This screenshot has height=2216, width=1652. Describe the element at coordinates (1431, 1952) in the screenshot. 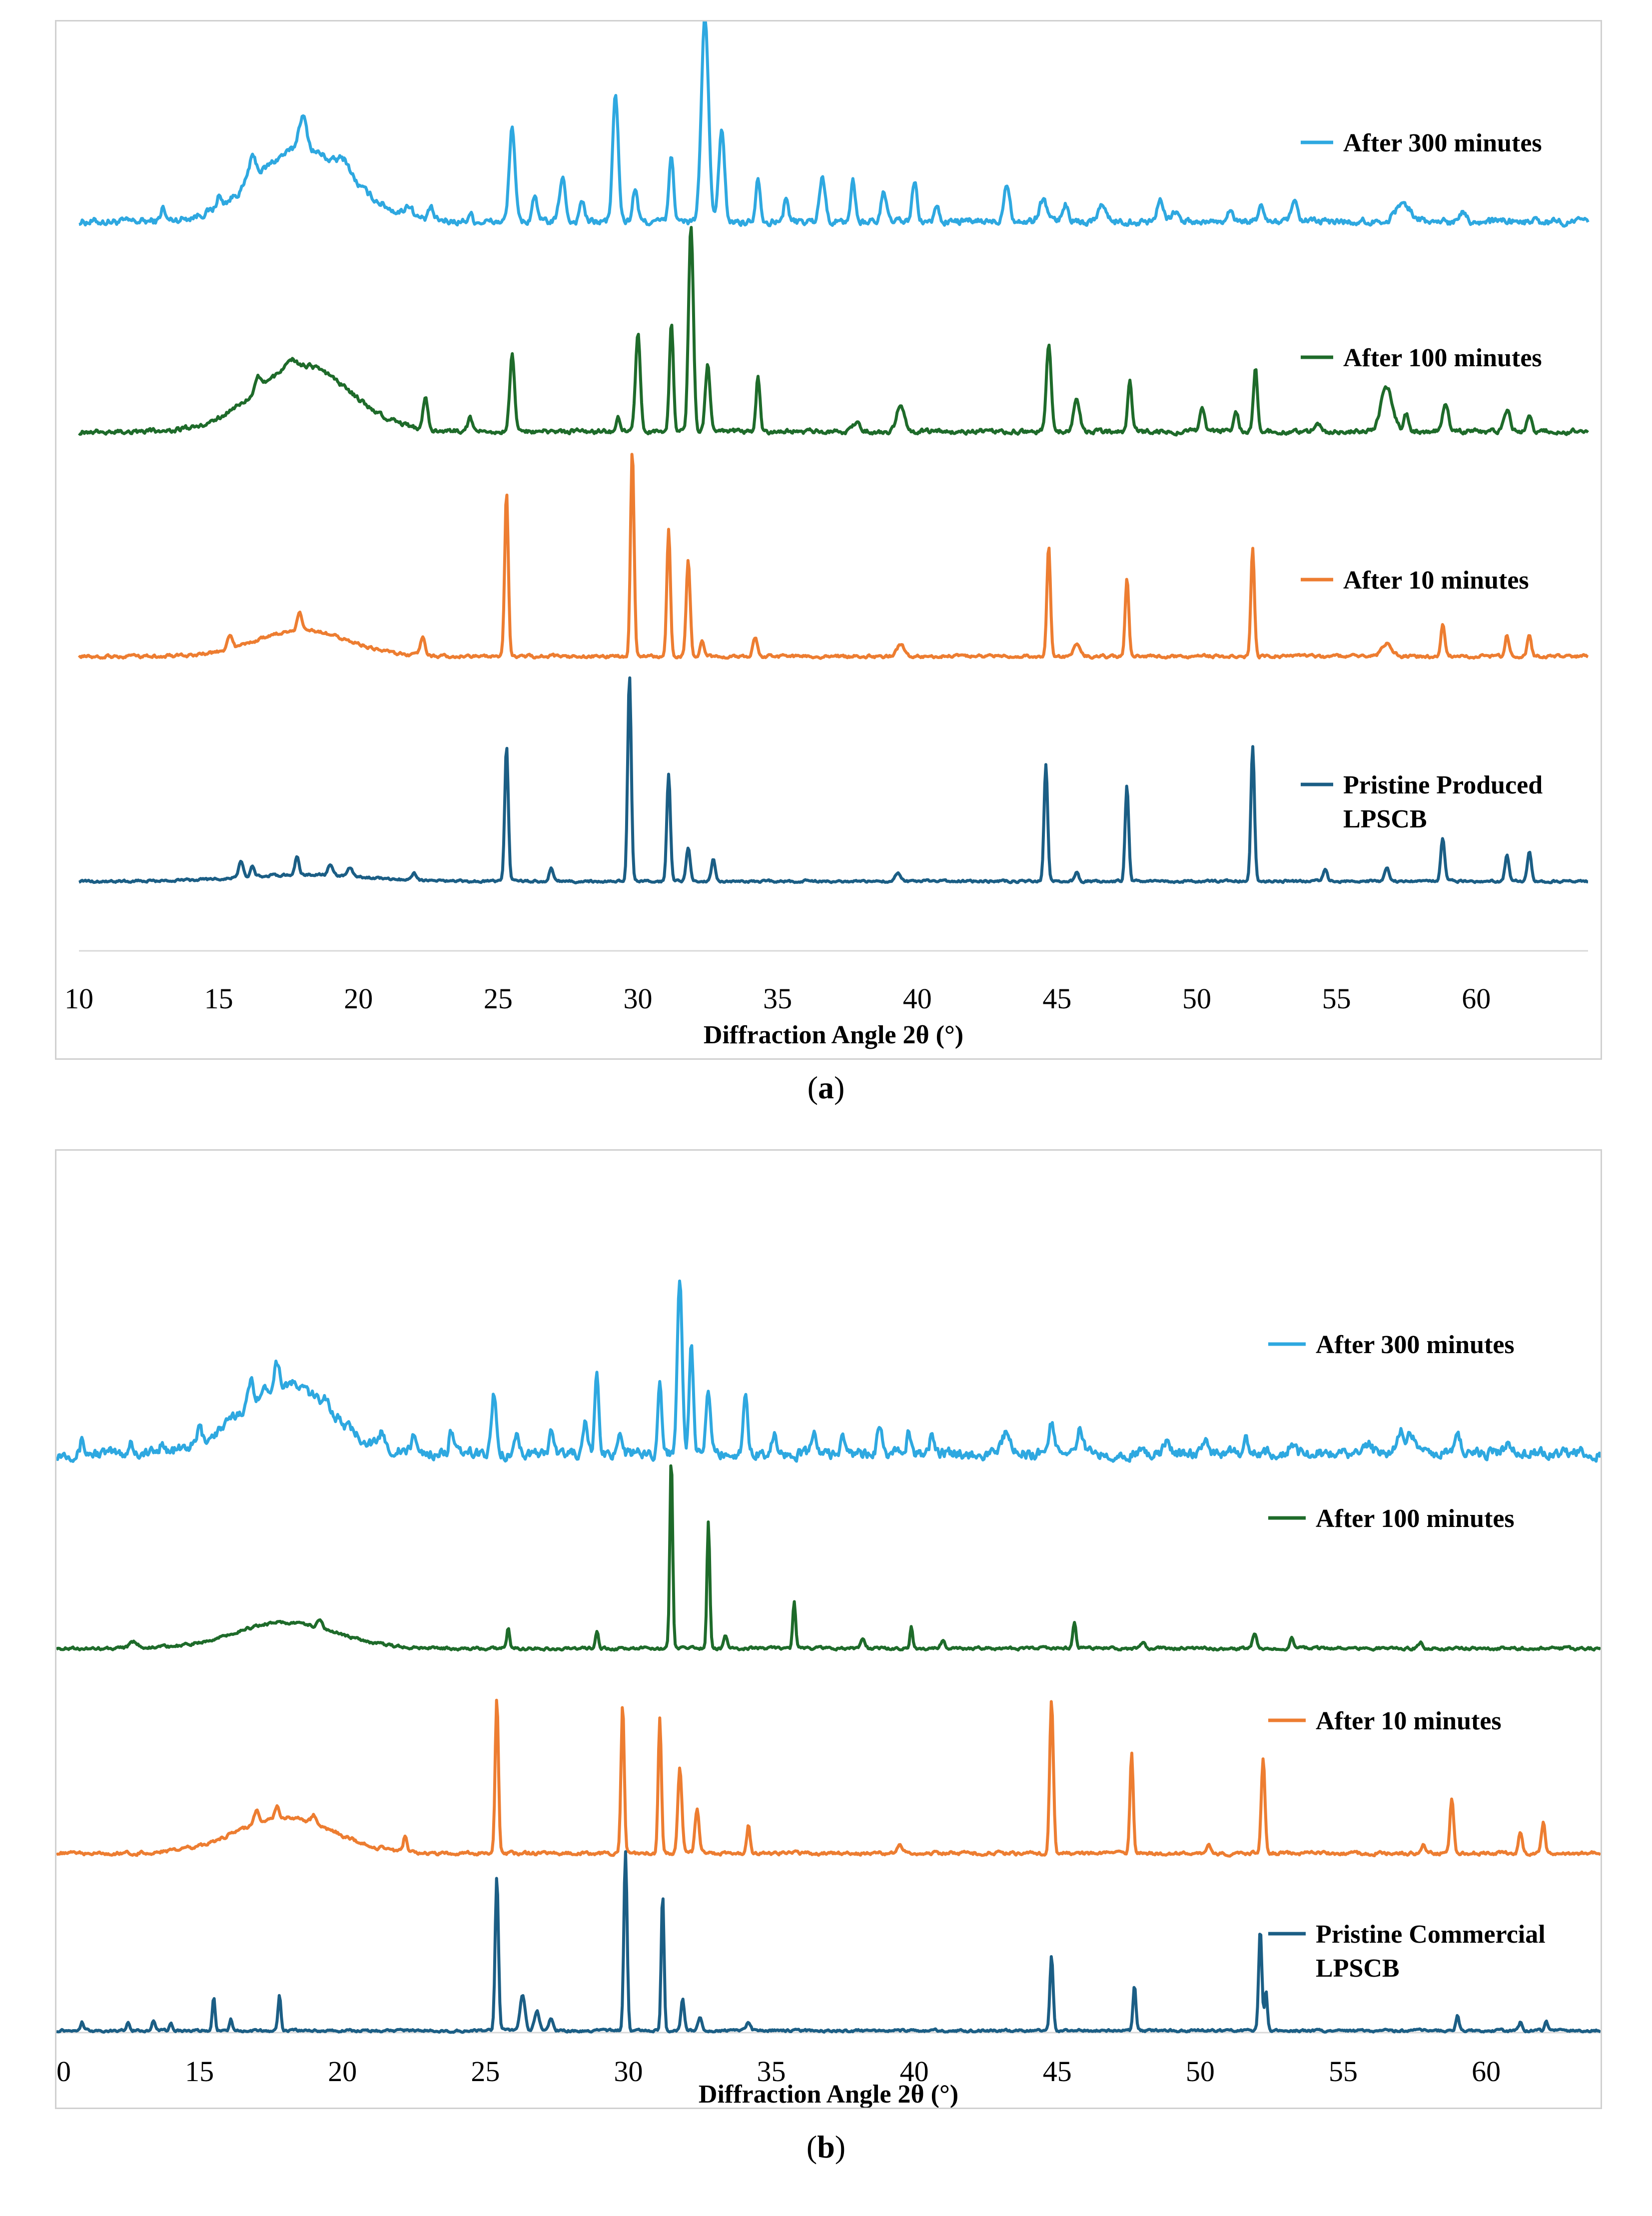

I see `legend-label: Pristine Commercial LPSCB` at that location.